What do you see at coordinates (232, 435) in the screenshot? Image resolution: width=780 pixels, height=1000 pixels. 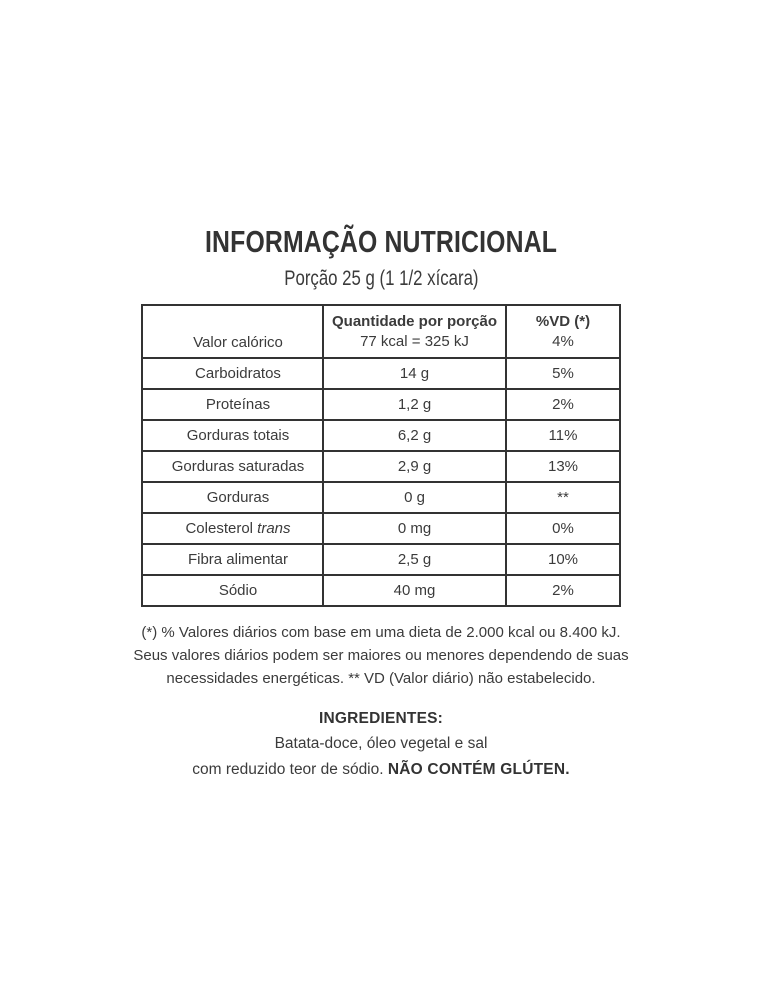 I see `row-label: Gorduras totais` at bounding box center [232, 435].